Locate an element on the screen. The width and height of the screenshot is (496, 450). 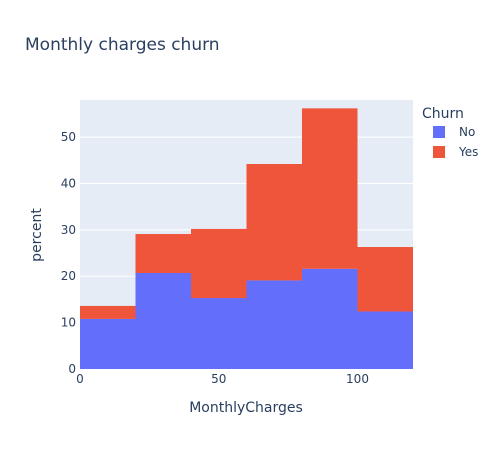
y-tick-label: 30 is located at coordinates (68, 230).